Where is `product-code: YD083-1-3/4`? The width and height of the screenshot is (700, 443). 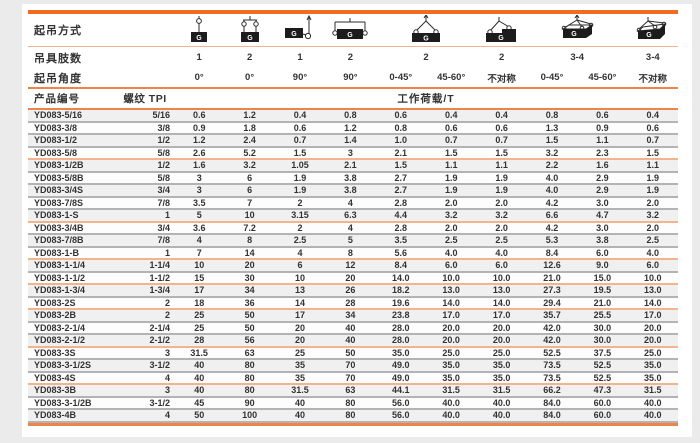 product-code: YD083-1-3/4 is located at coordinates (60, 290).